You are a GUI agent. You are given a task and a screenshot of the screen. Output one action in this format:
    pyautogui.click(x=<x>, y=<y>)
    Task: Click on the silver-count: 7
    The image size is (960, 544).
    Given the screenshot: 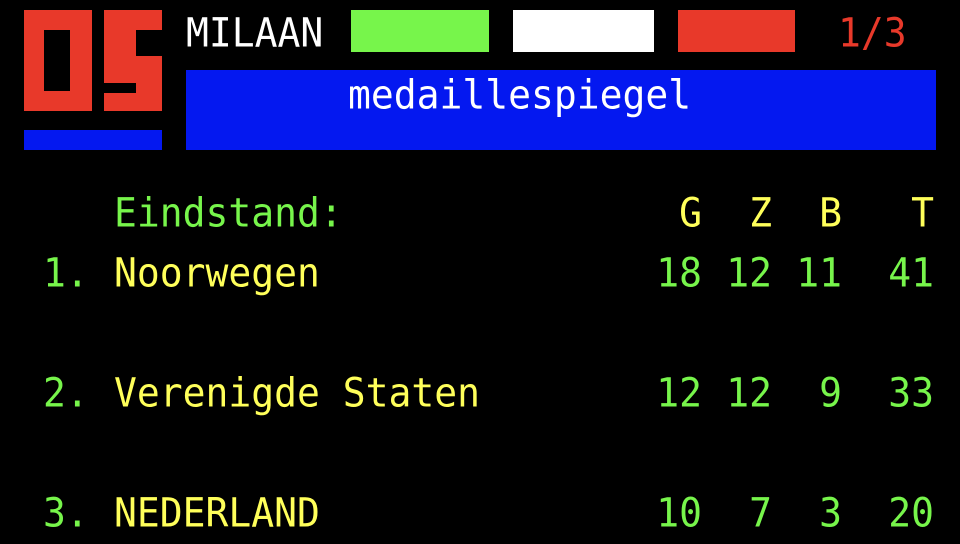 What is the action you would take?
    pyautogui.click(x=760, y=513)
    